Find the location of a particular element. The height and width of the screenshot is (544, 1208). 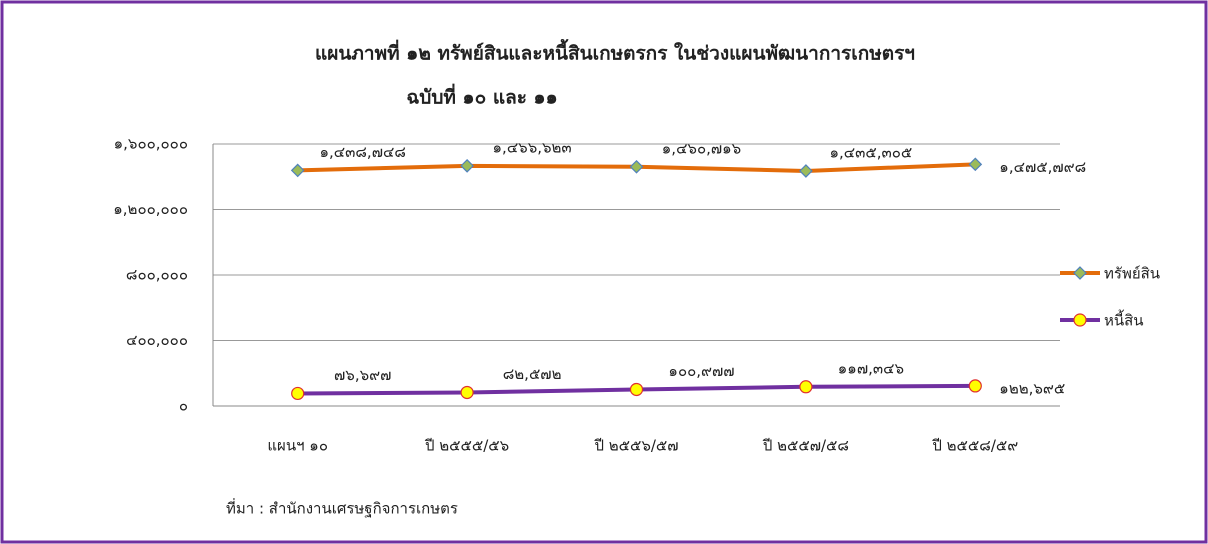

data-label: ๑๑๗,๓๔๖ is located at coordinates (871, 368).